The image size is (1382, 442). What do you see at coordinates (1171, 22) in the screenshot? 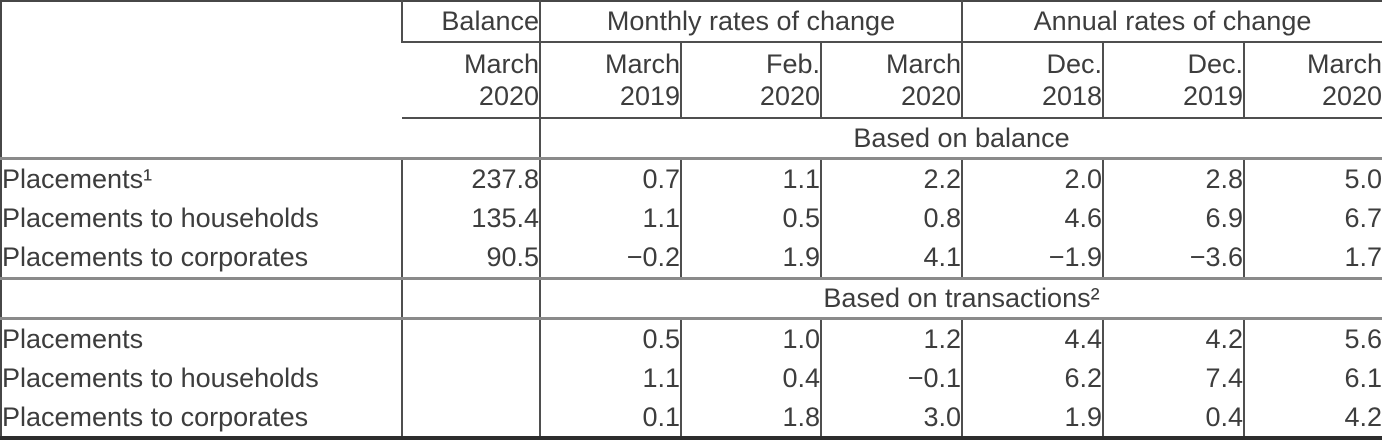
I see `col-header-annual: Annual rates of change` at bounding box center [1171, 22].